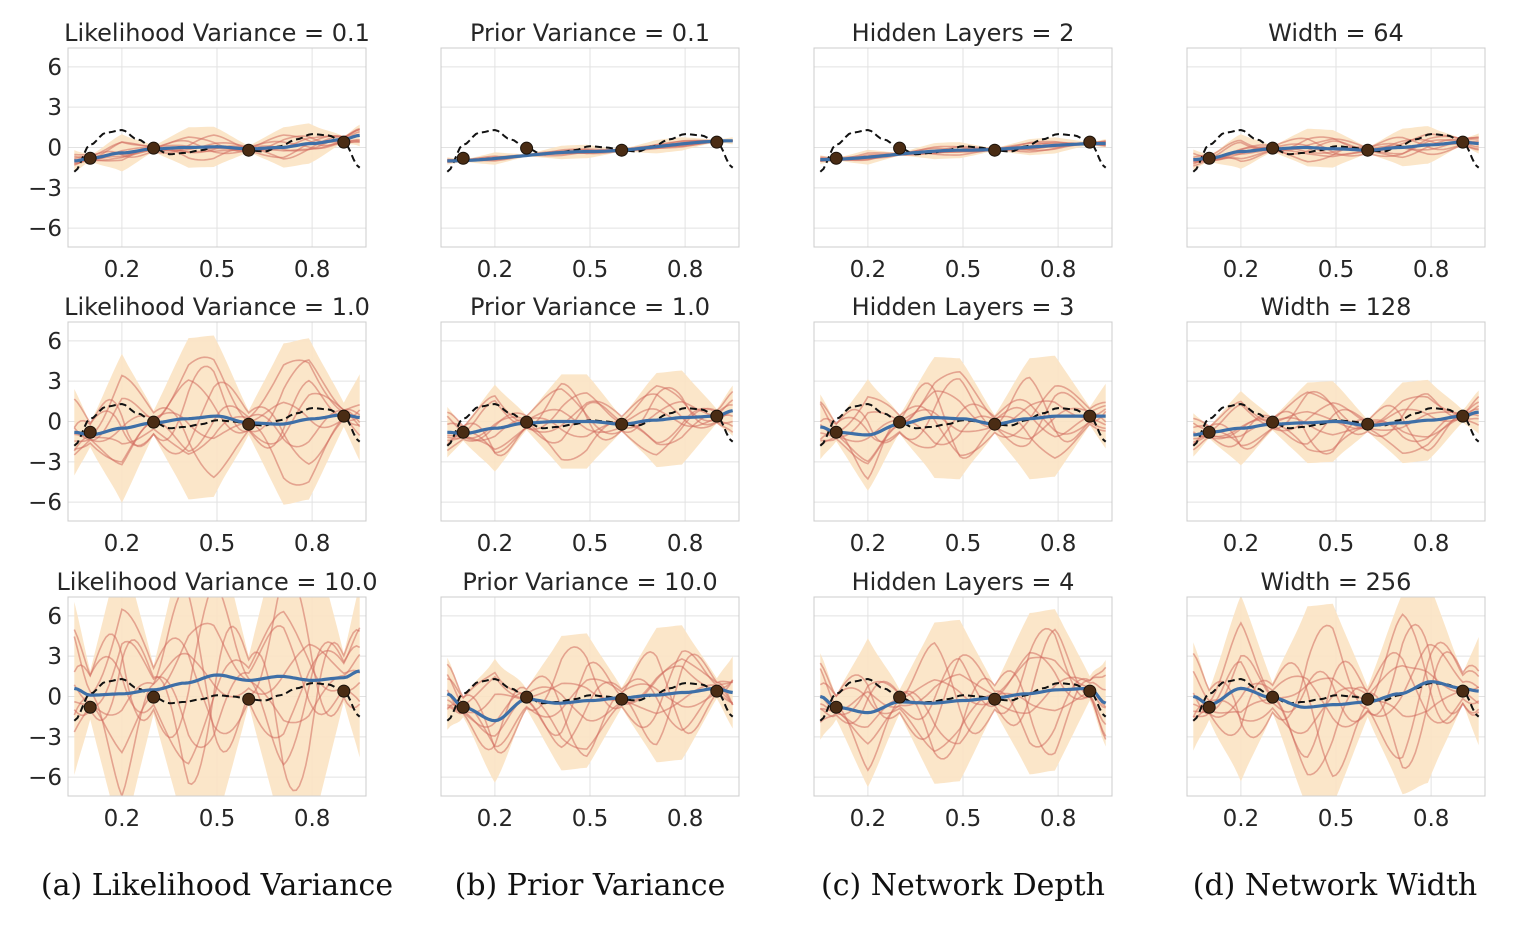 The width and height of the screenshot is (1534, 942). Describe the element at coordinates (45, 463) in the screenshot. I see `y-tick-label-3: −3` at that location.